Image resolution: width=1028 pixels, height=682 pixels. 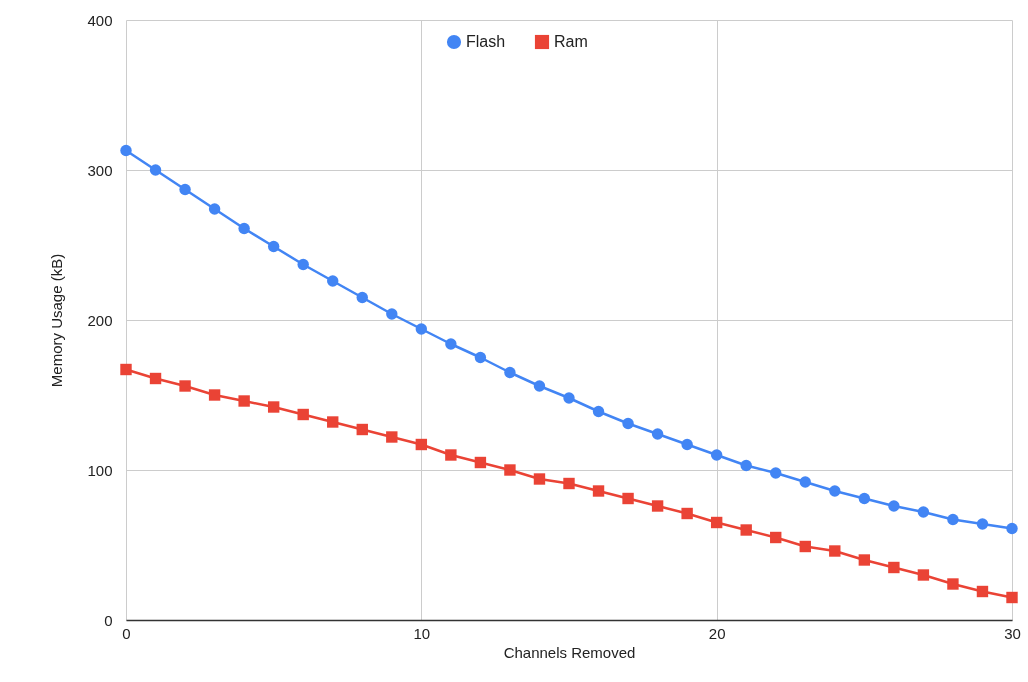 What do you see at coordinates (126, 633) in the screenshot?
I see `x-tick-label: 0` at bounding box center [126, 633].